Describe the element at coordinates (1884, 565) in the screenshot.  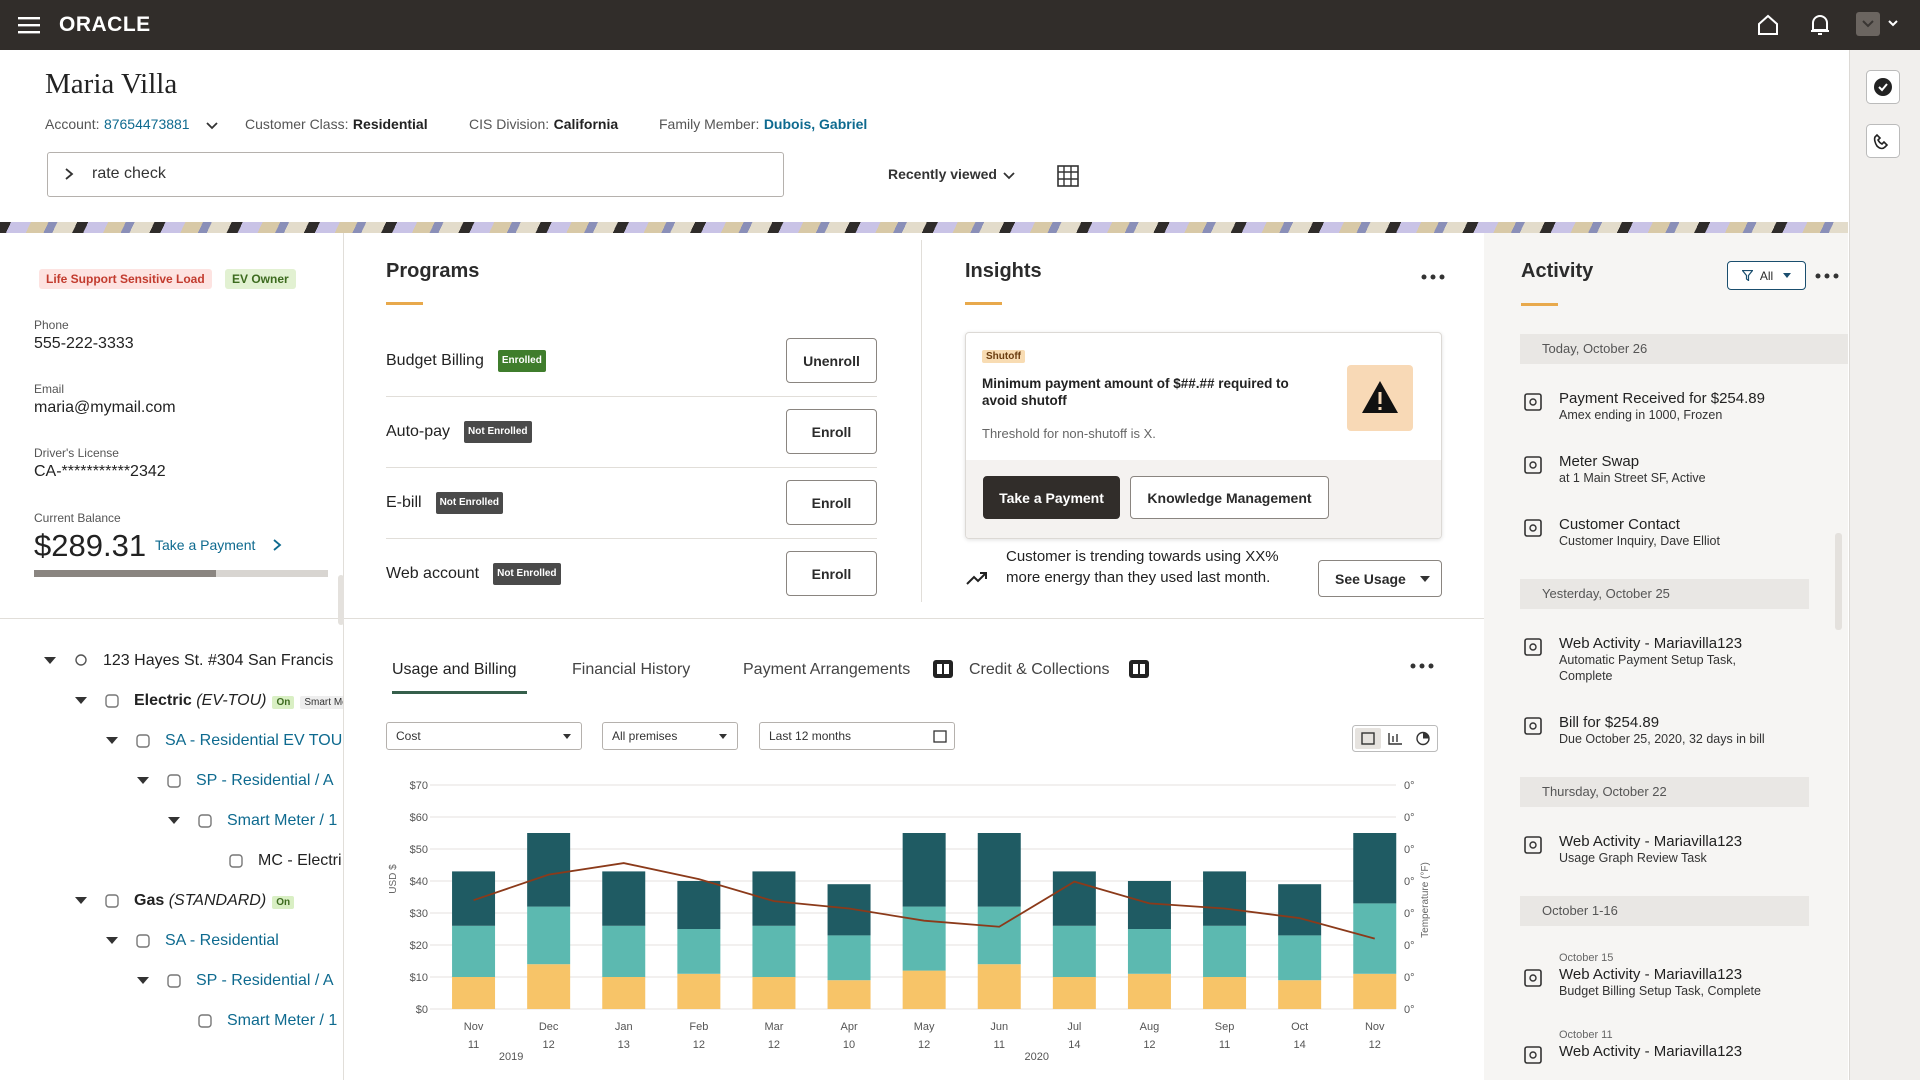
I see `side-rail` at that location.